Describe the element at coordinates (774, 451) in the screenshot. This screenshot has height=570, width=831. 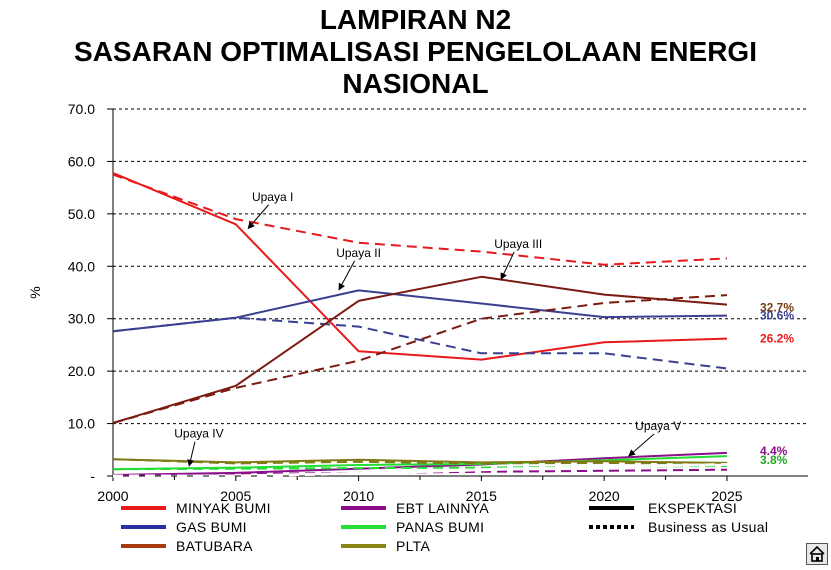
I see `end-value-label: 4.4%` at that location.